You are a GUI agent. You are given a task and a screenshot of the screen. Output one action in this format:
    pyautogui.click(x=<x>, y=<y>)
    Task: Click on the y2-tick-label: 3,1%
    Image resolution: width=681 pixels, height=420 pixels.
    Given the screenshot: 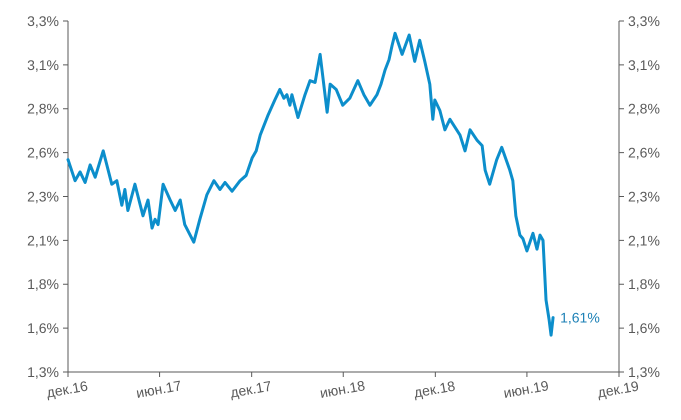 What is the action you would take?
    pyautogui.click(x=644, y=64)
    